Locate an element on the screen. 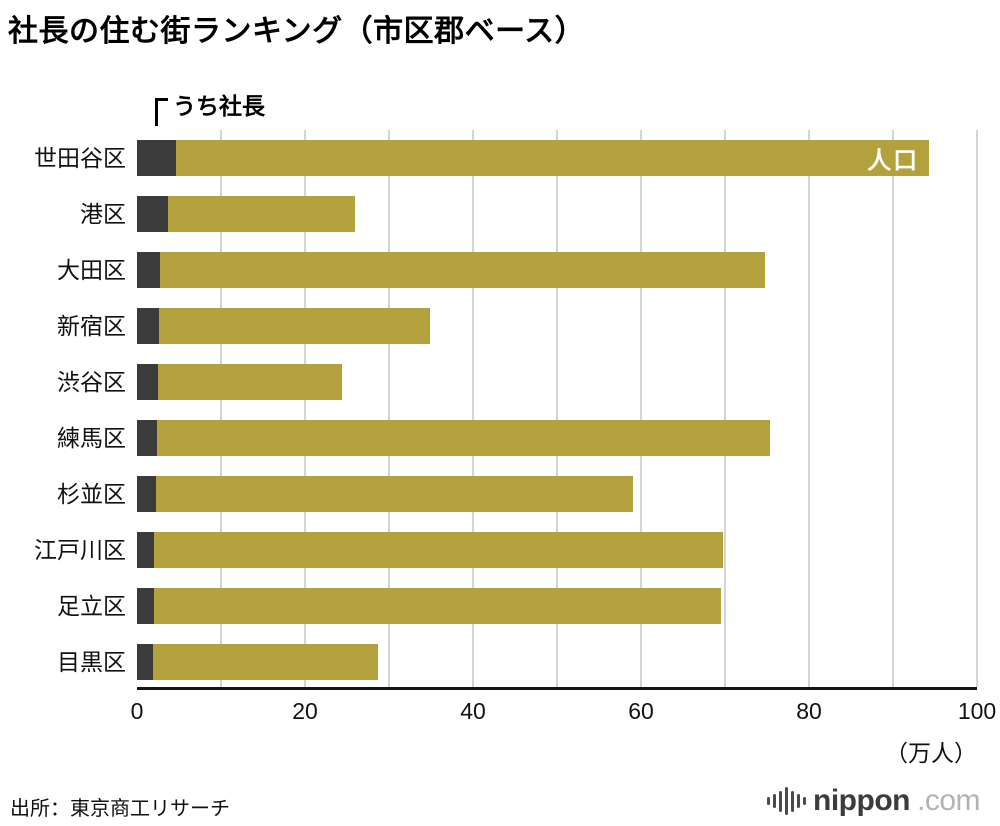  population-series-label: 人口 is located at coordinates (893, 161).